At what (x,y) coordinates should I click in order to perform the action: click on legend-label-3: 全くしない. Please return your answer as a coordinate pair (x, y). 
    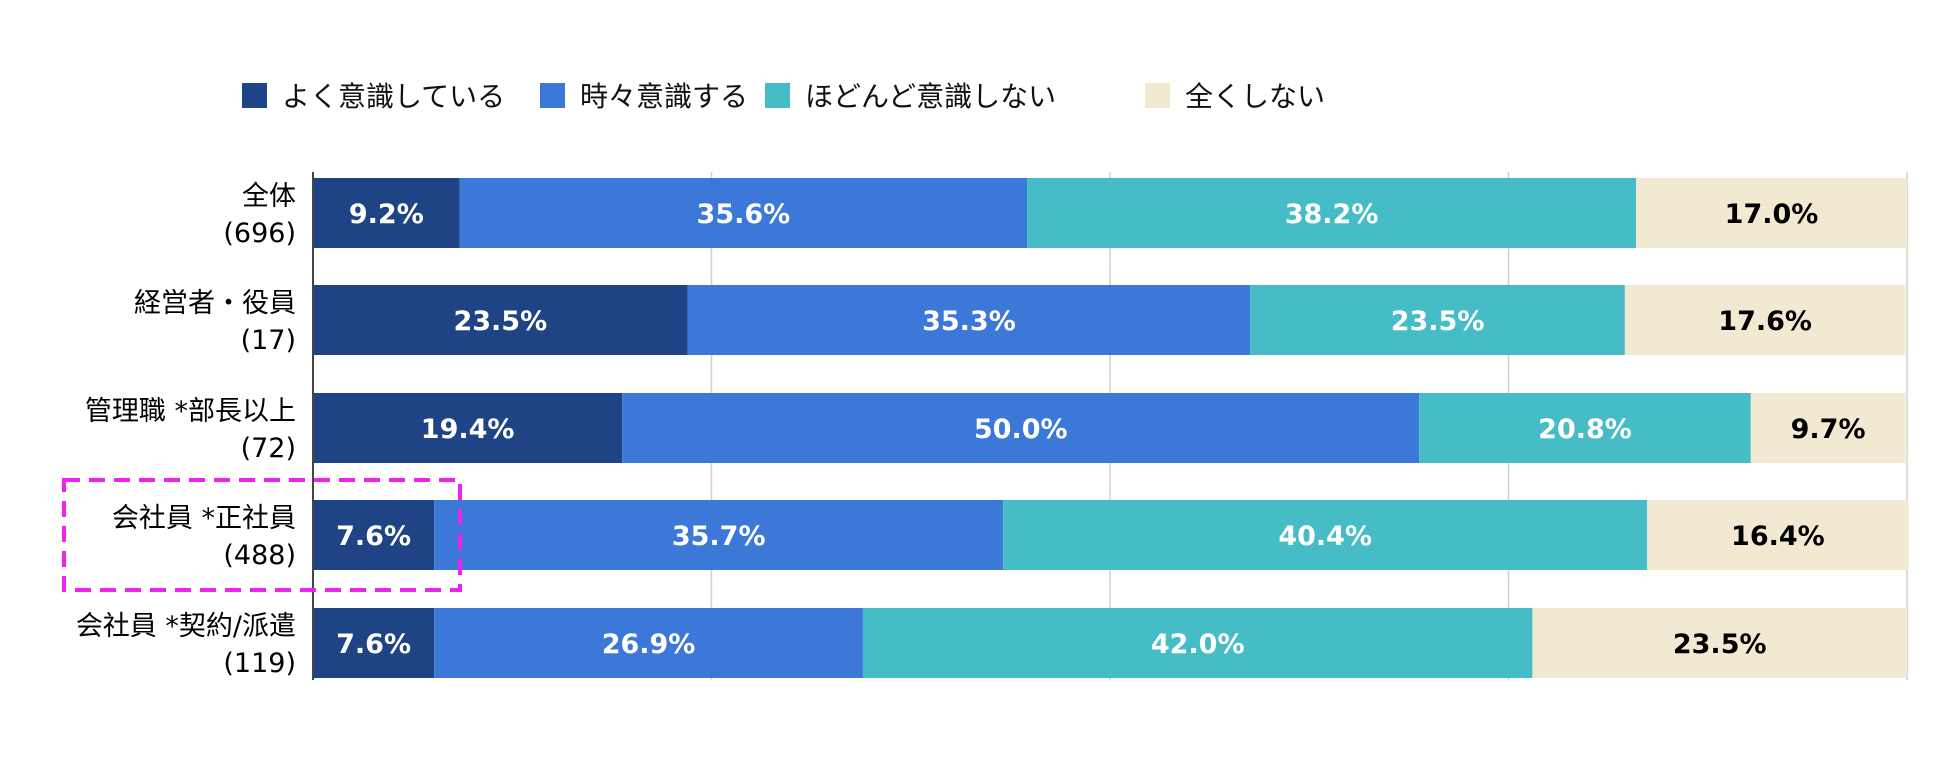
    Looking at the image, I should click on (1255, 96).